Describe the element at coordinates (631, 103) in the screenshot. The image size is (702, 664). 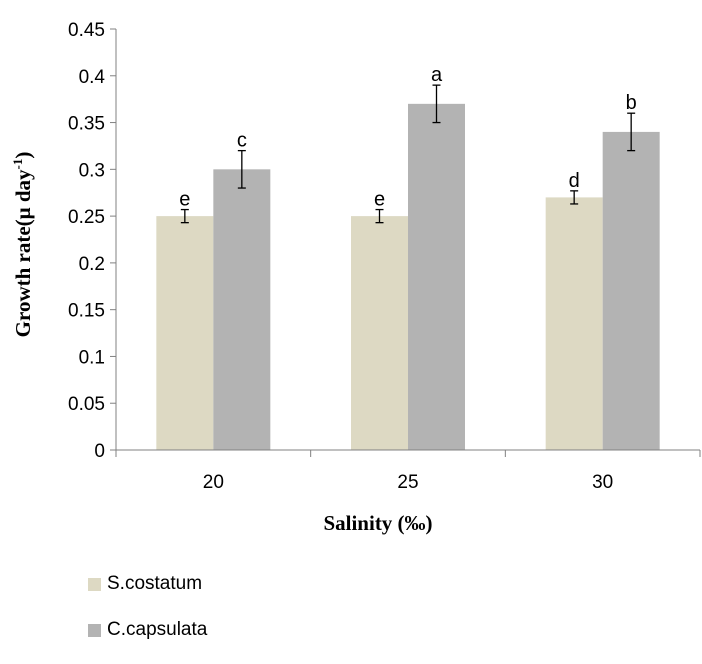
I see `significance-label: b` at that location.